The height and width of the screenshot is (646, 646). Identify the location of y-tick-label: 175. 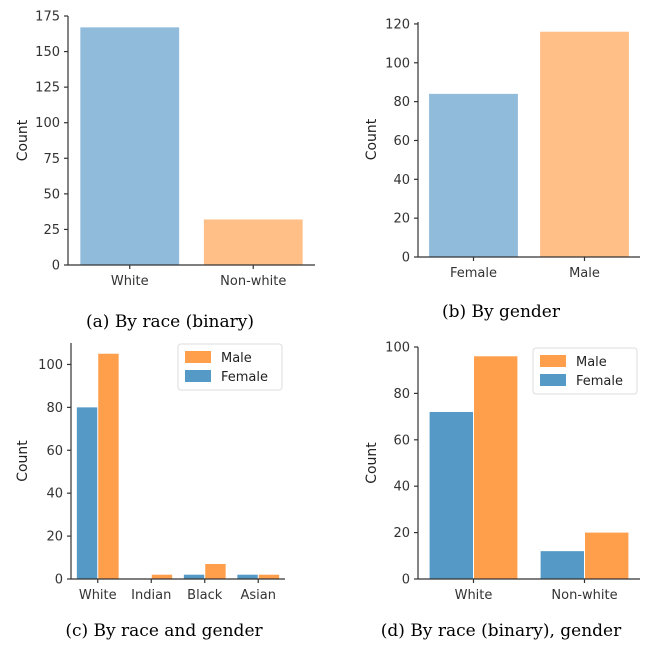
(47, 17).